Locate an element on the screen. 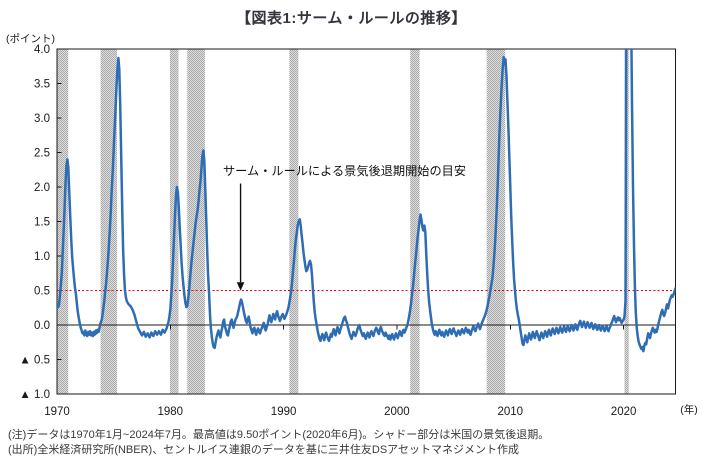 This screenshot has height=465, width=703. y-tick-label: 2.5 is located at coordinates (42, 154).